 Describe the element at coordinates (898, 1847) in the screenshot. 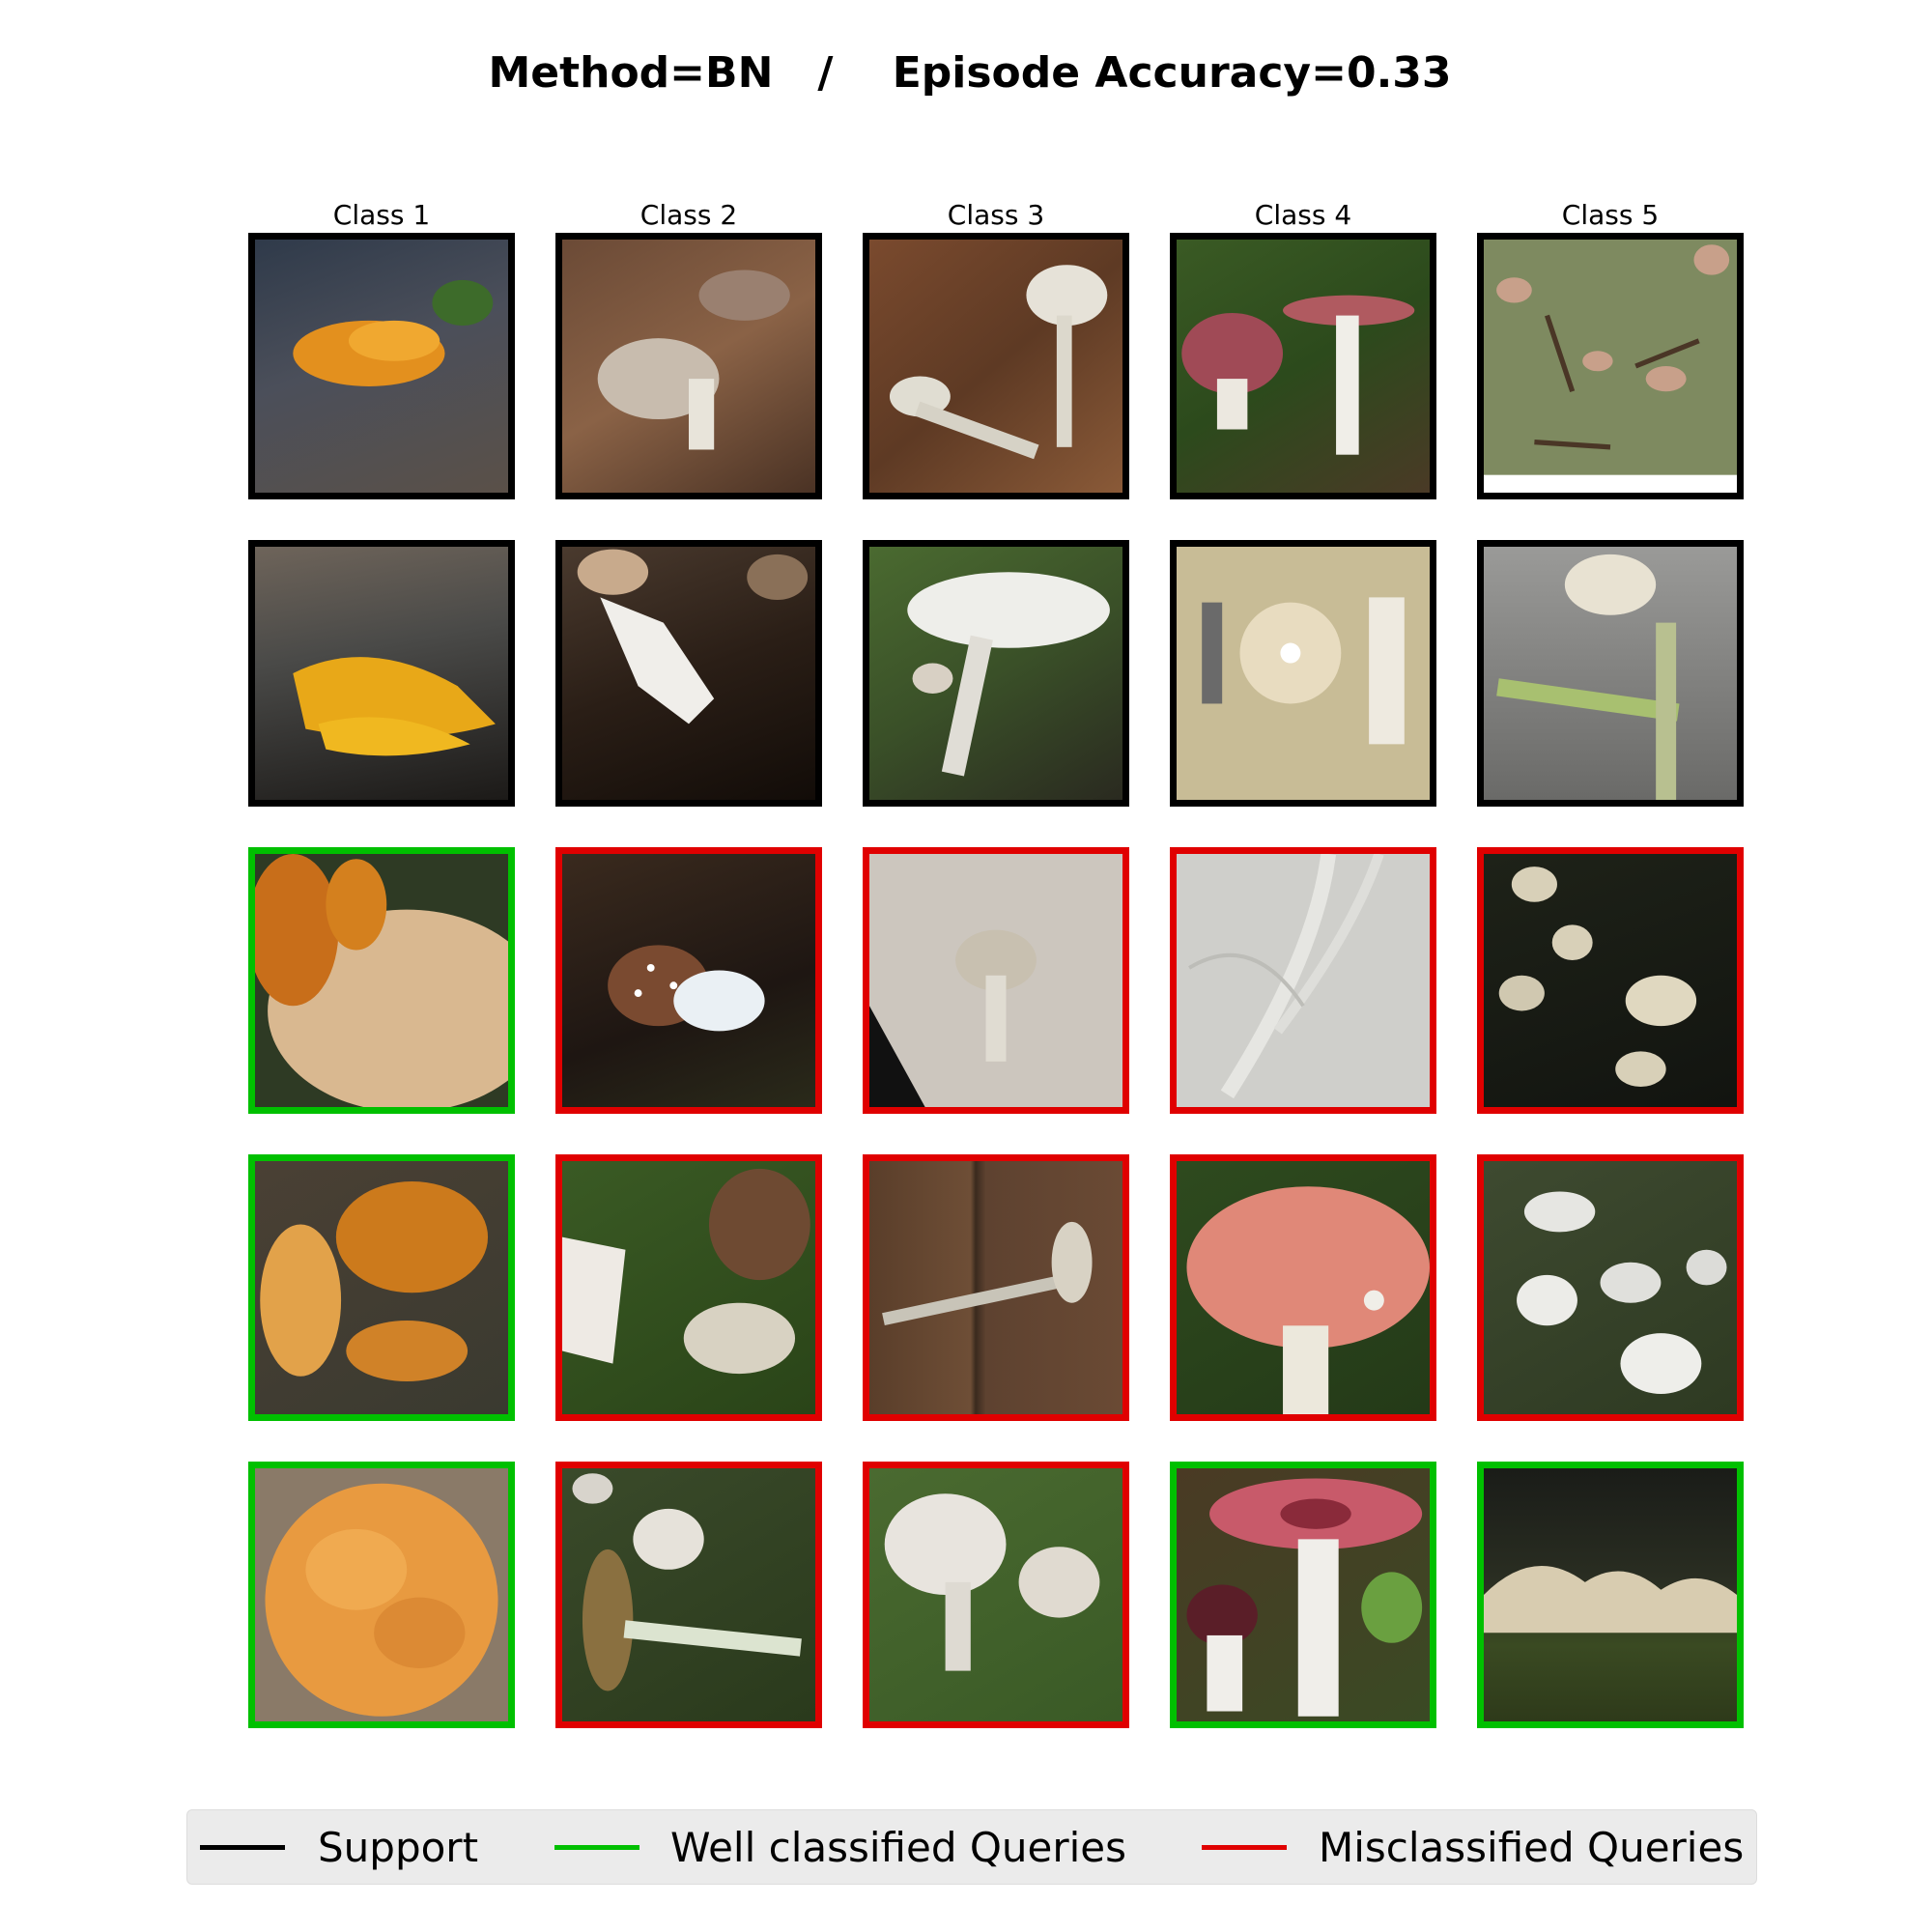

I see `legend-well-label: Well classified Queries` at that location.